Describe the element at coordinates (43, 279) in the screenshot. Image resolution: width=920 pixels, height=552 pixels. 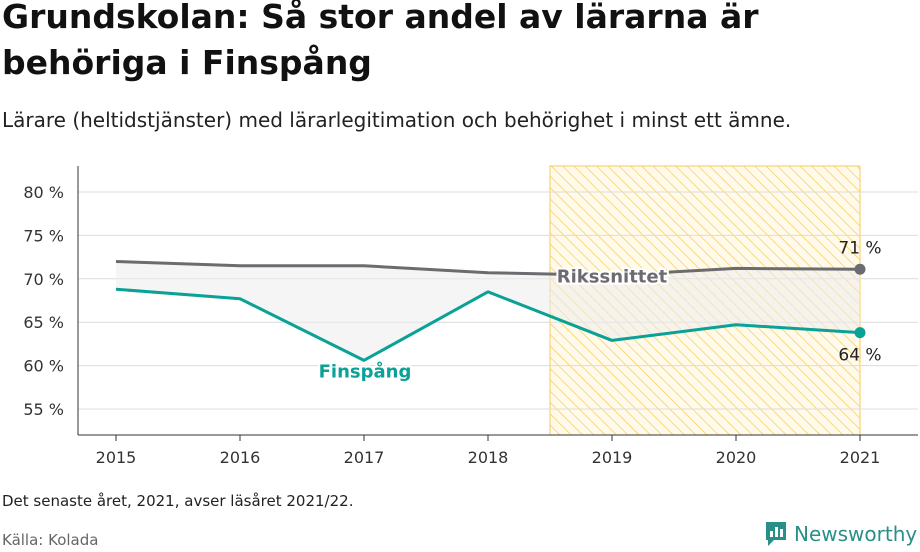
I see `y-tick-label: 70 %` at that location.